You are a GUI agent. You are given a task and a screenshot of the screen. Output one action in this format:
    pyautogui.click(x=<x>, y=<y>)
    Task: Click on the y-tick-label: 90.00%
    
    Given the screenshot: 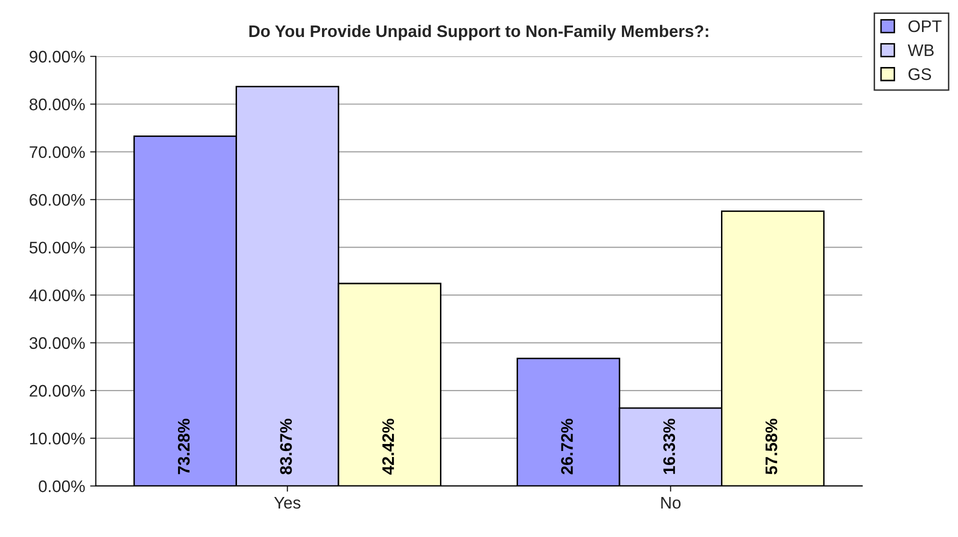 What is the action you would take?
    pyautogui.click(x=57, y=56)
    